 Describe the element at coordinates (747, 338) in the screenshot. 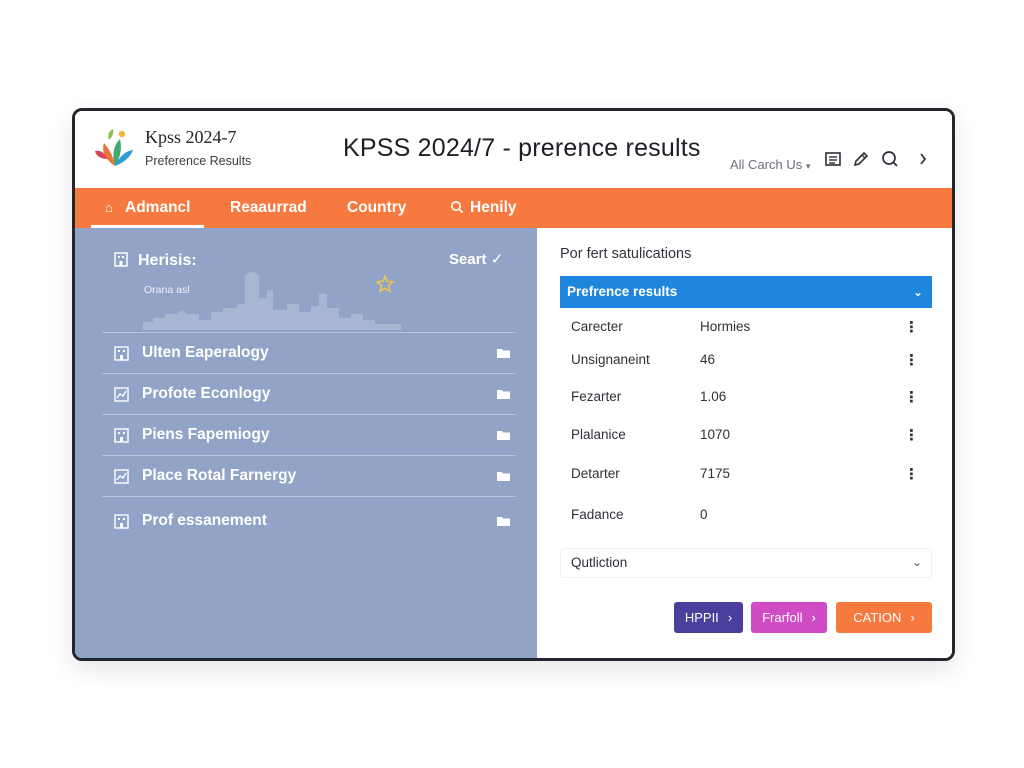

I see `result-row: Carecter Hormies ⋮` at that location.